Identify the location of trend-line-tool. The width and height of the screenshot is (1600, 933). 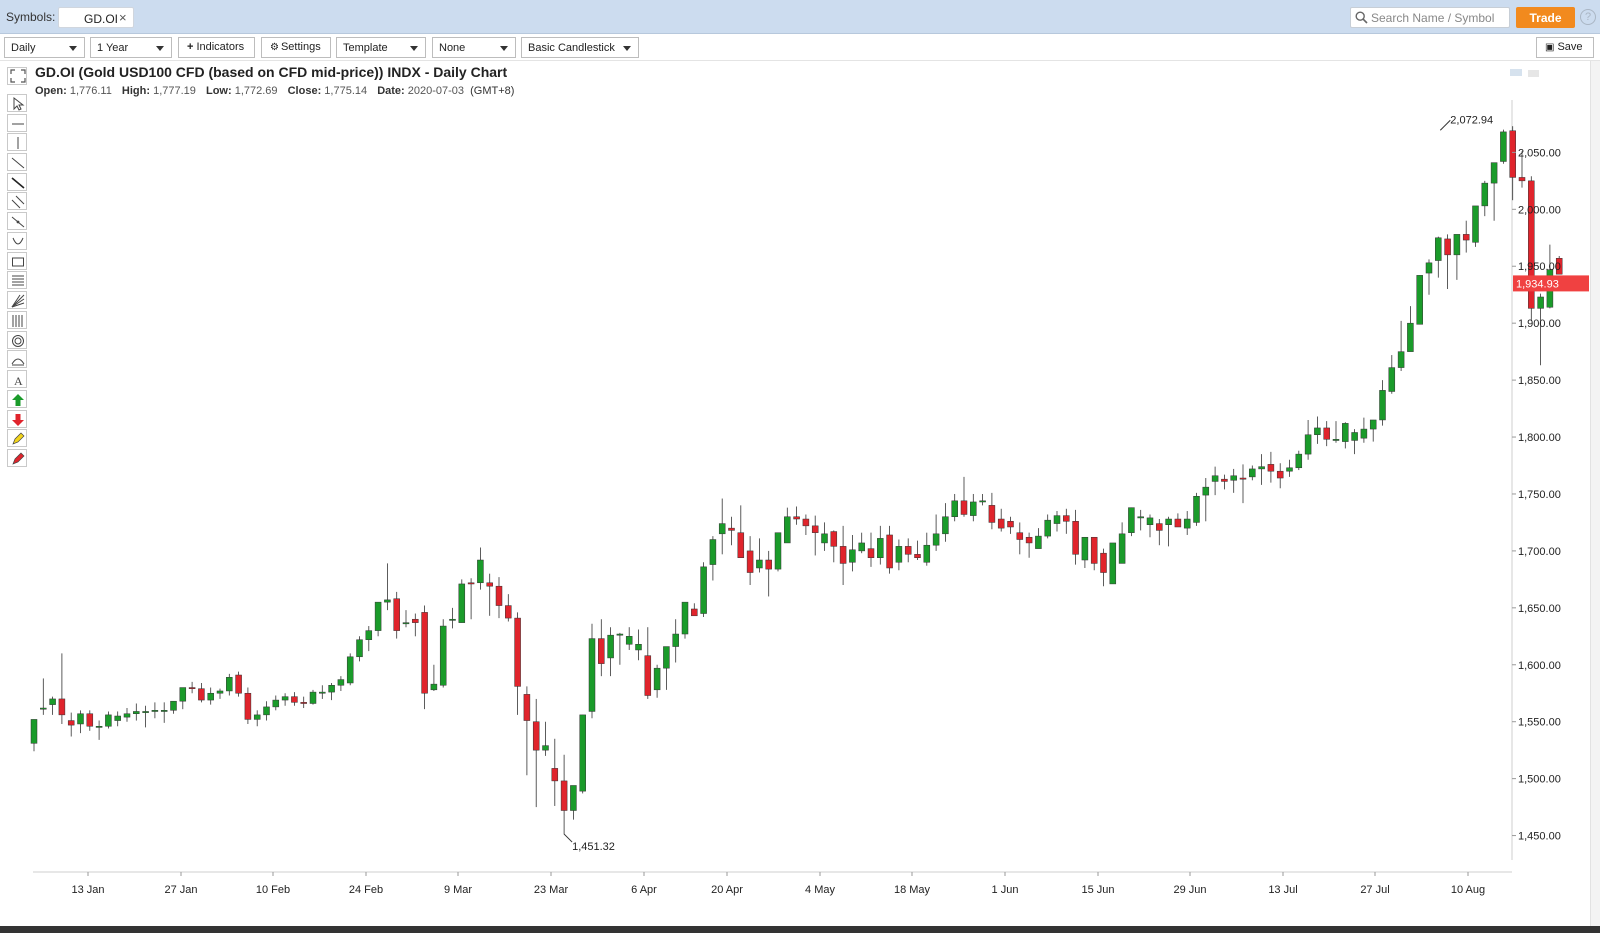
(17, 162).